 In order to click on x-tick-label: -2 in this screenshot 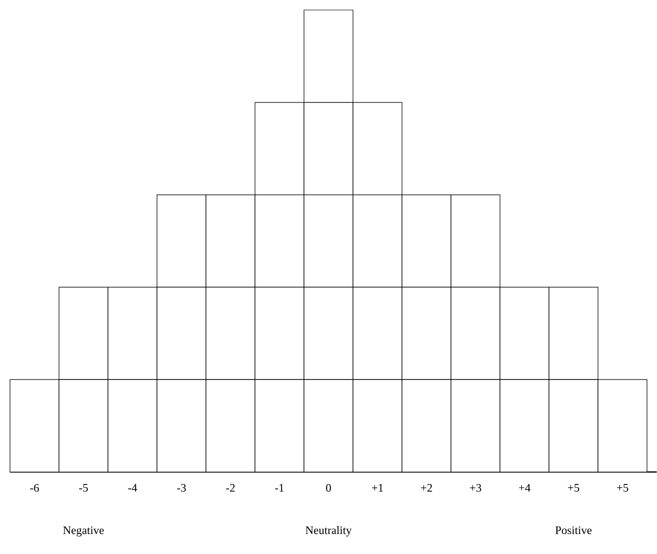, I will do `click(230, 488)`.